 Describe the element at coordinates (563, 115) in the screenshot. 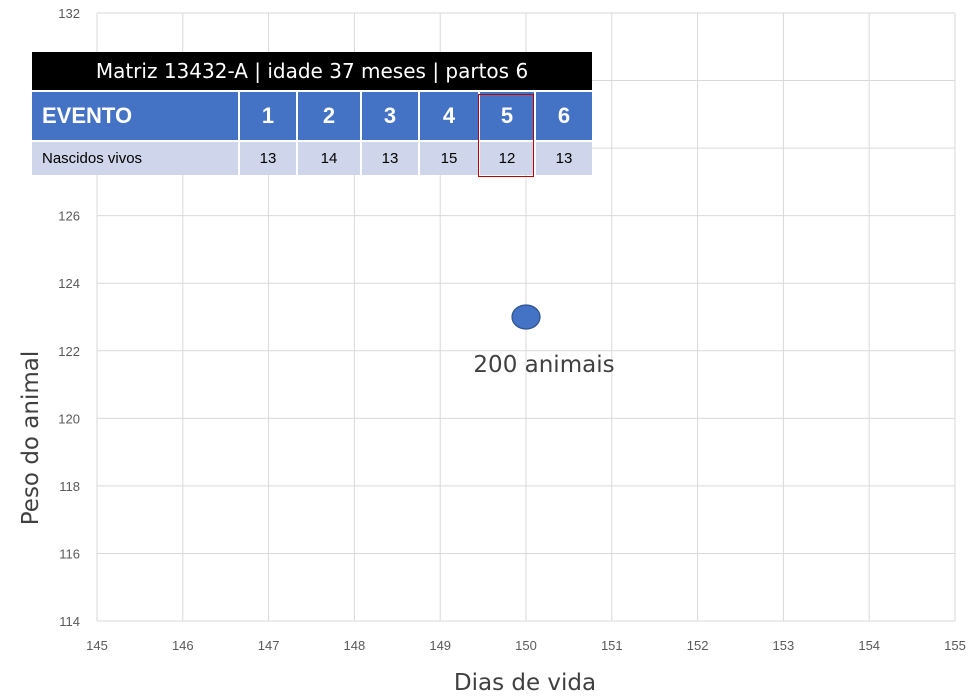

I see `header-event-6: 6` at that location.